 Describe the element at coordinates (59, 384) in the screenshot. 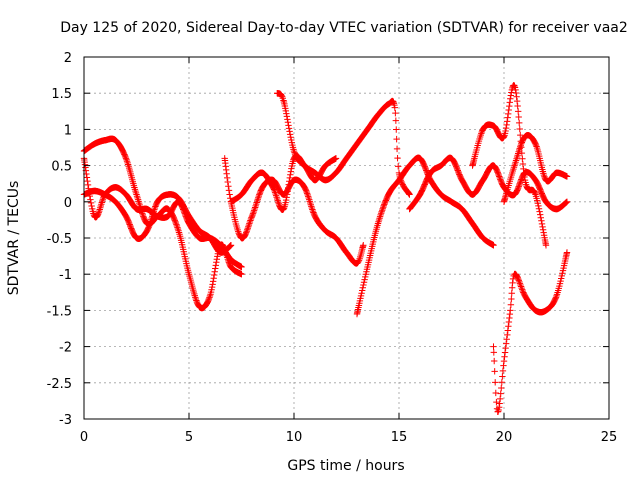

I see `y-tick-label: -2.5` at that location.